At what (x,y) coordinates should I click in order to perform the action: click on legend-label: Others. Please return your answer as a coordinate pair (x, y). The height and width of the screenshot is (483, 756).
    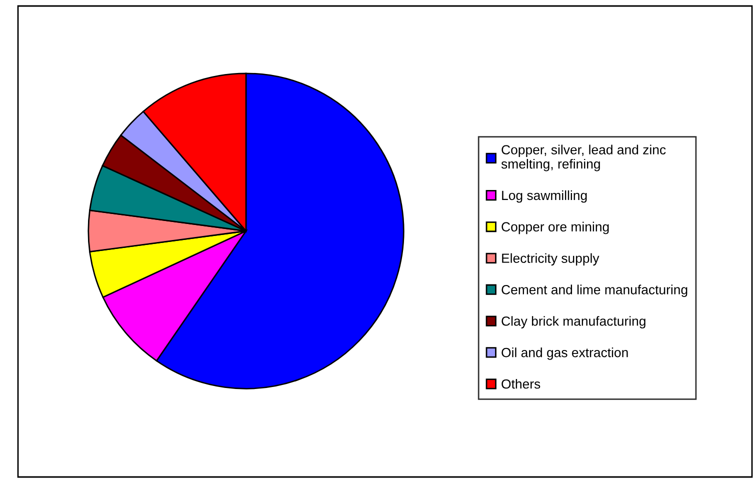
    Looking at the image, I should click on (521, 383).